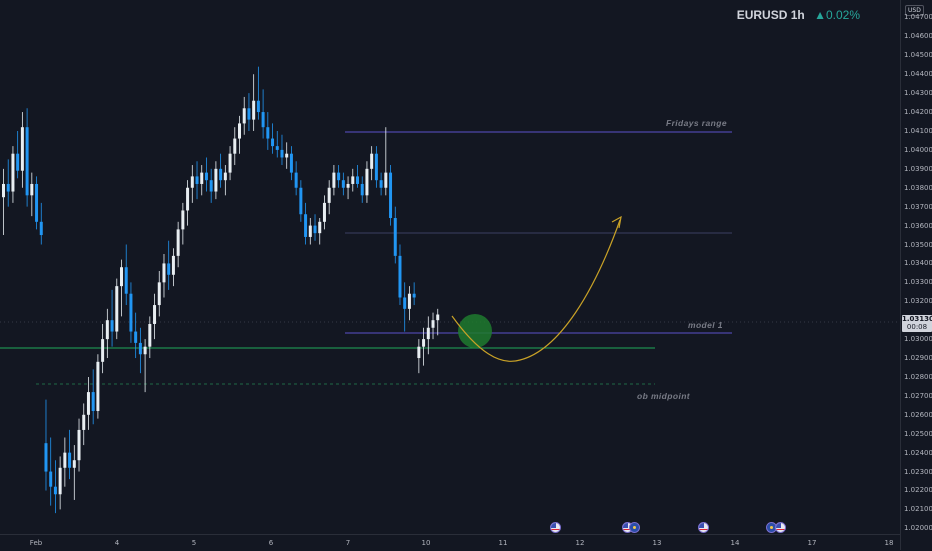  Describe the element at coordinates (918, 244) in the screenshot. I see `price-tick-label: 1.03500` at that location.